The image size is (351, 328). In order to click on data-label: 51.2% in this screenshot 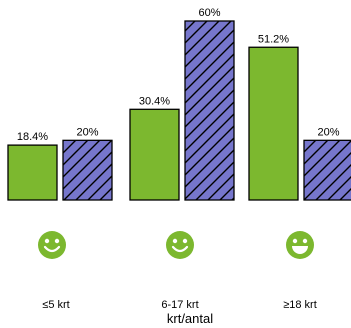, I will do `click(273, 39)`.